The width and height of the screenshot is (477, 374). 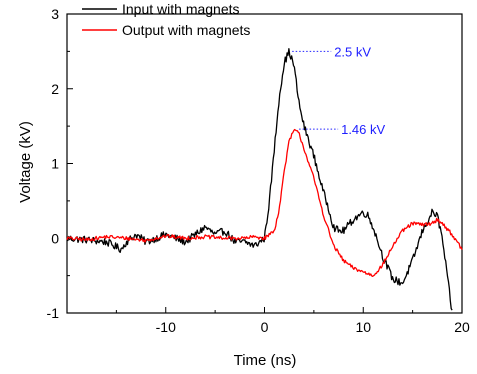 I want to click on x-axis-ticks: -10 0 10 20, so click(x=268, y=321).